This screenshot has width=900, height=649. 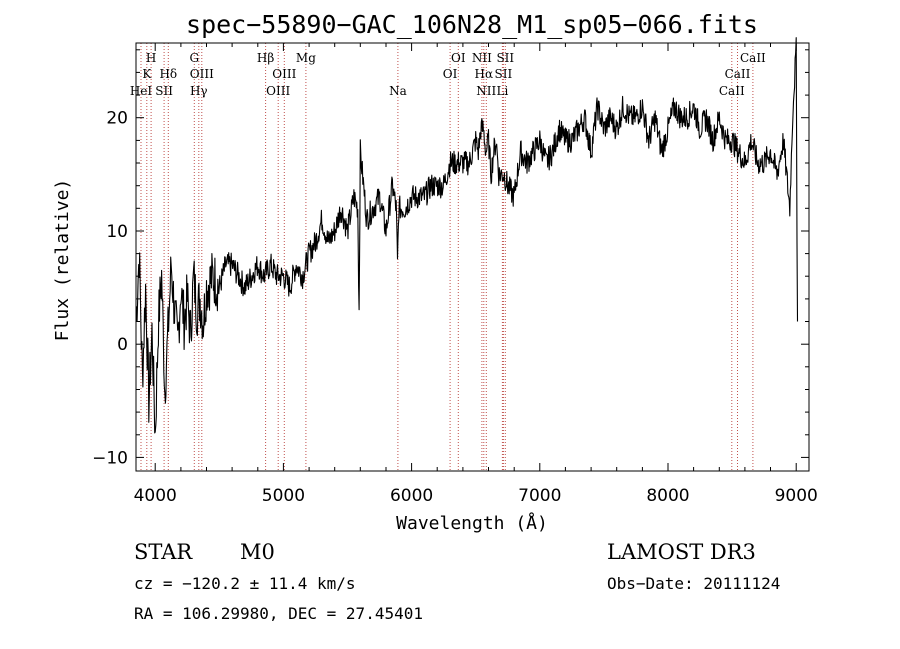 I want to click on x-tick-label: 6000, so click(x=411, y=496).